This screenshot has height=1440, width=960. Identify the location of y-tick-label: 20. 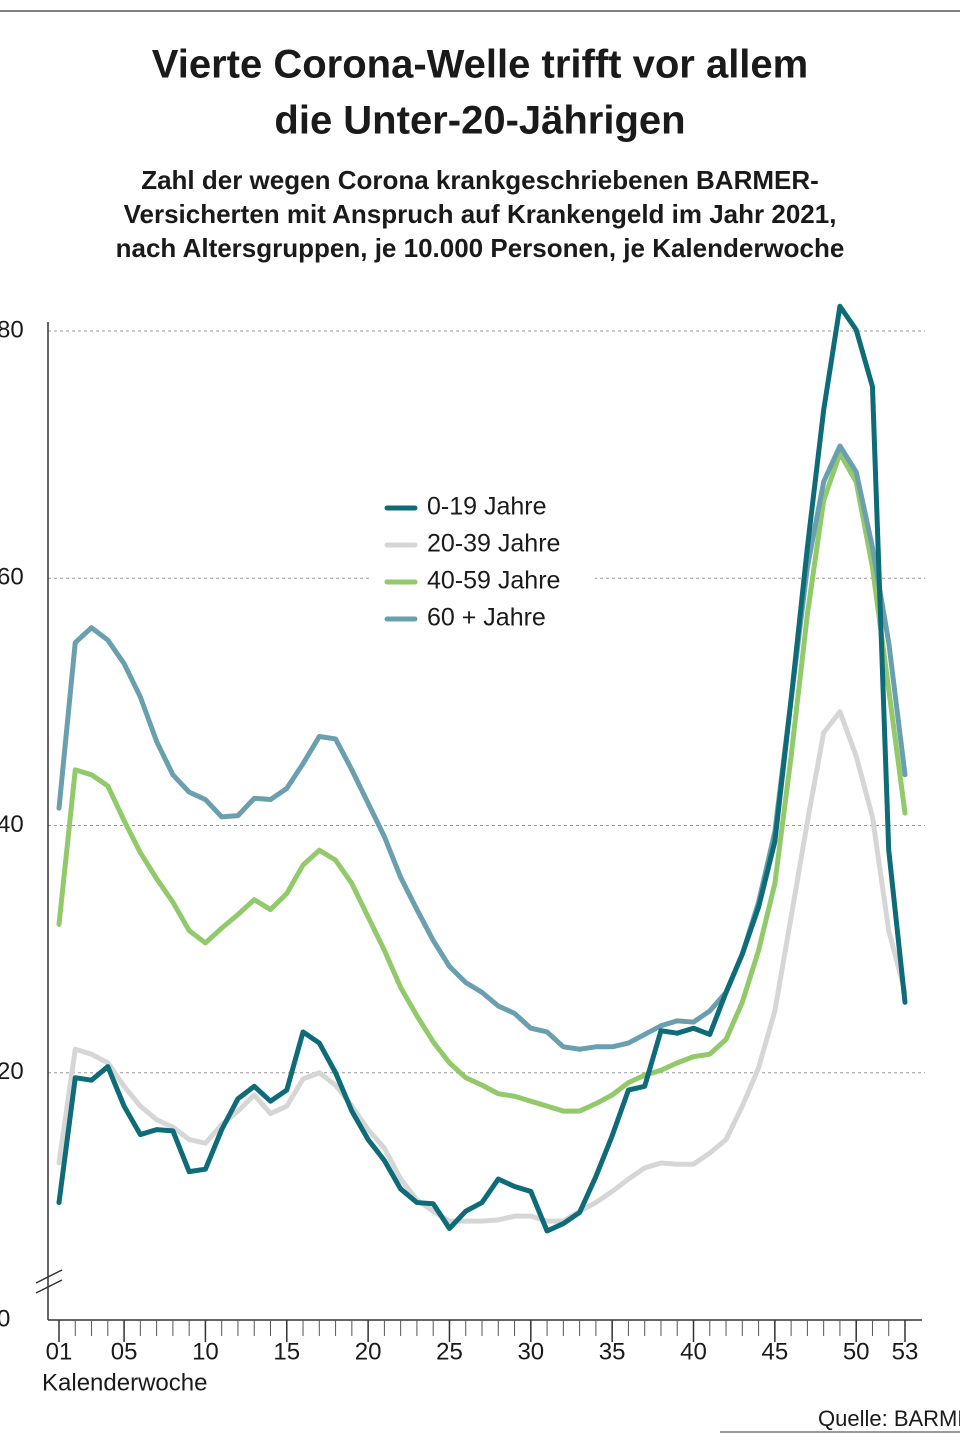
(12, 1071).